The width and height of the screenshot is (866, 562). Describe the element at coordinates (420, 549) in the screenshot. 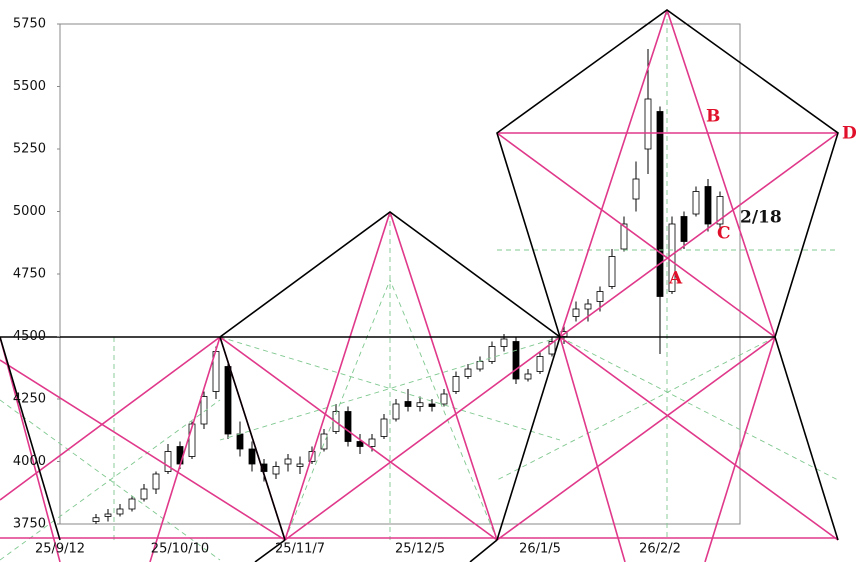

I see `x-tick-label: 25/12/5` at that location.